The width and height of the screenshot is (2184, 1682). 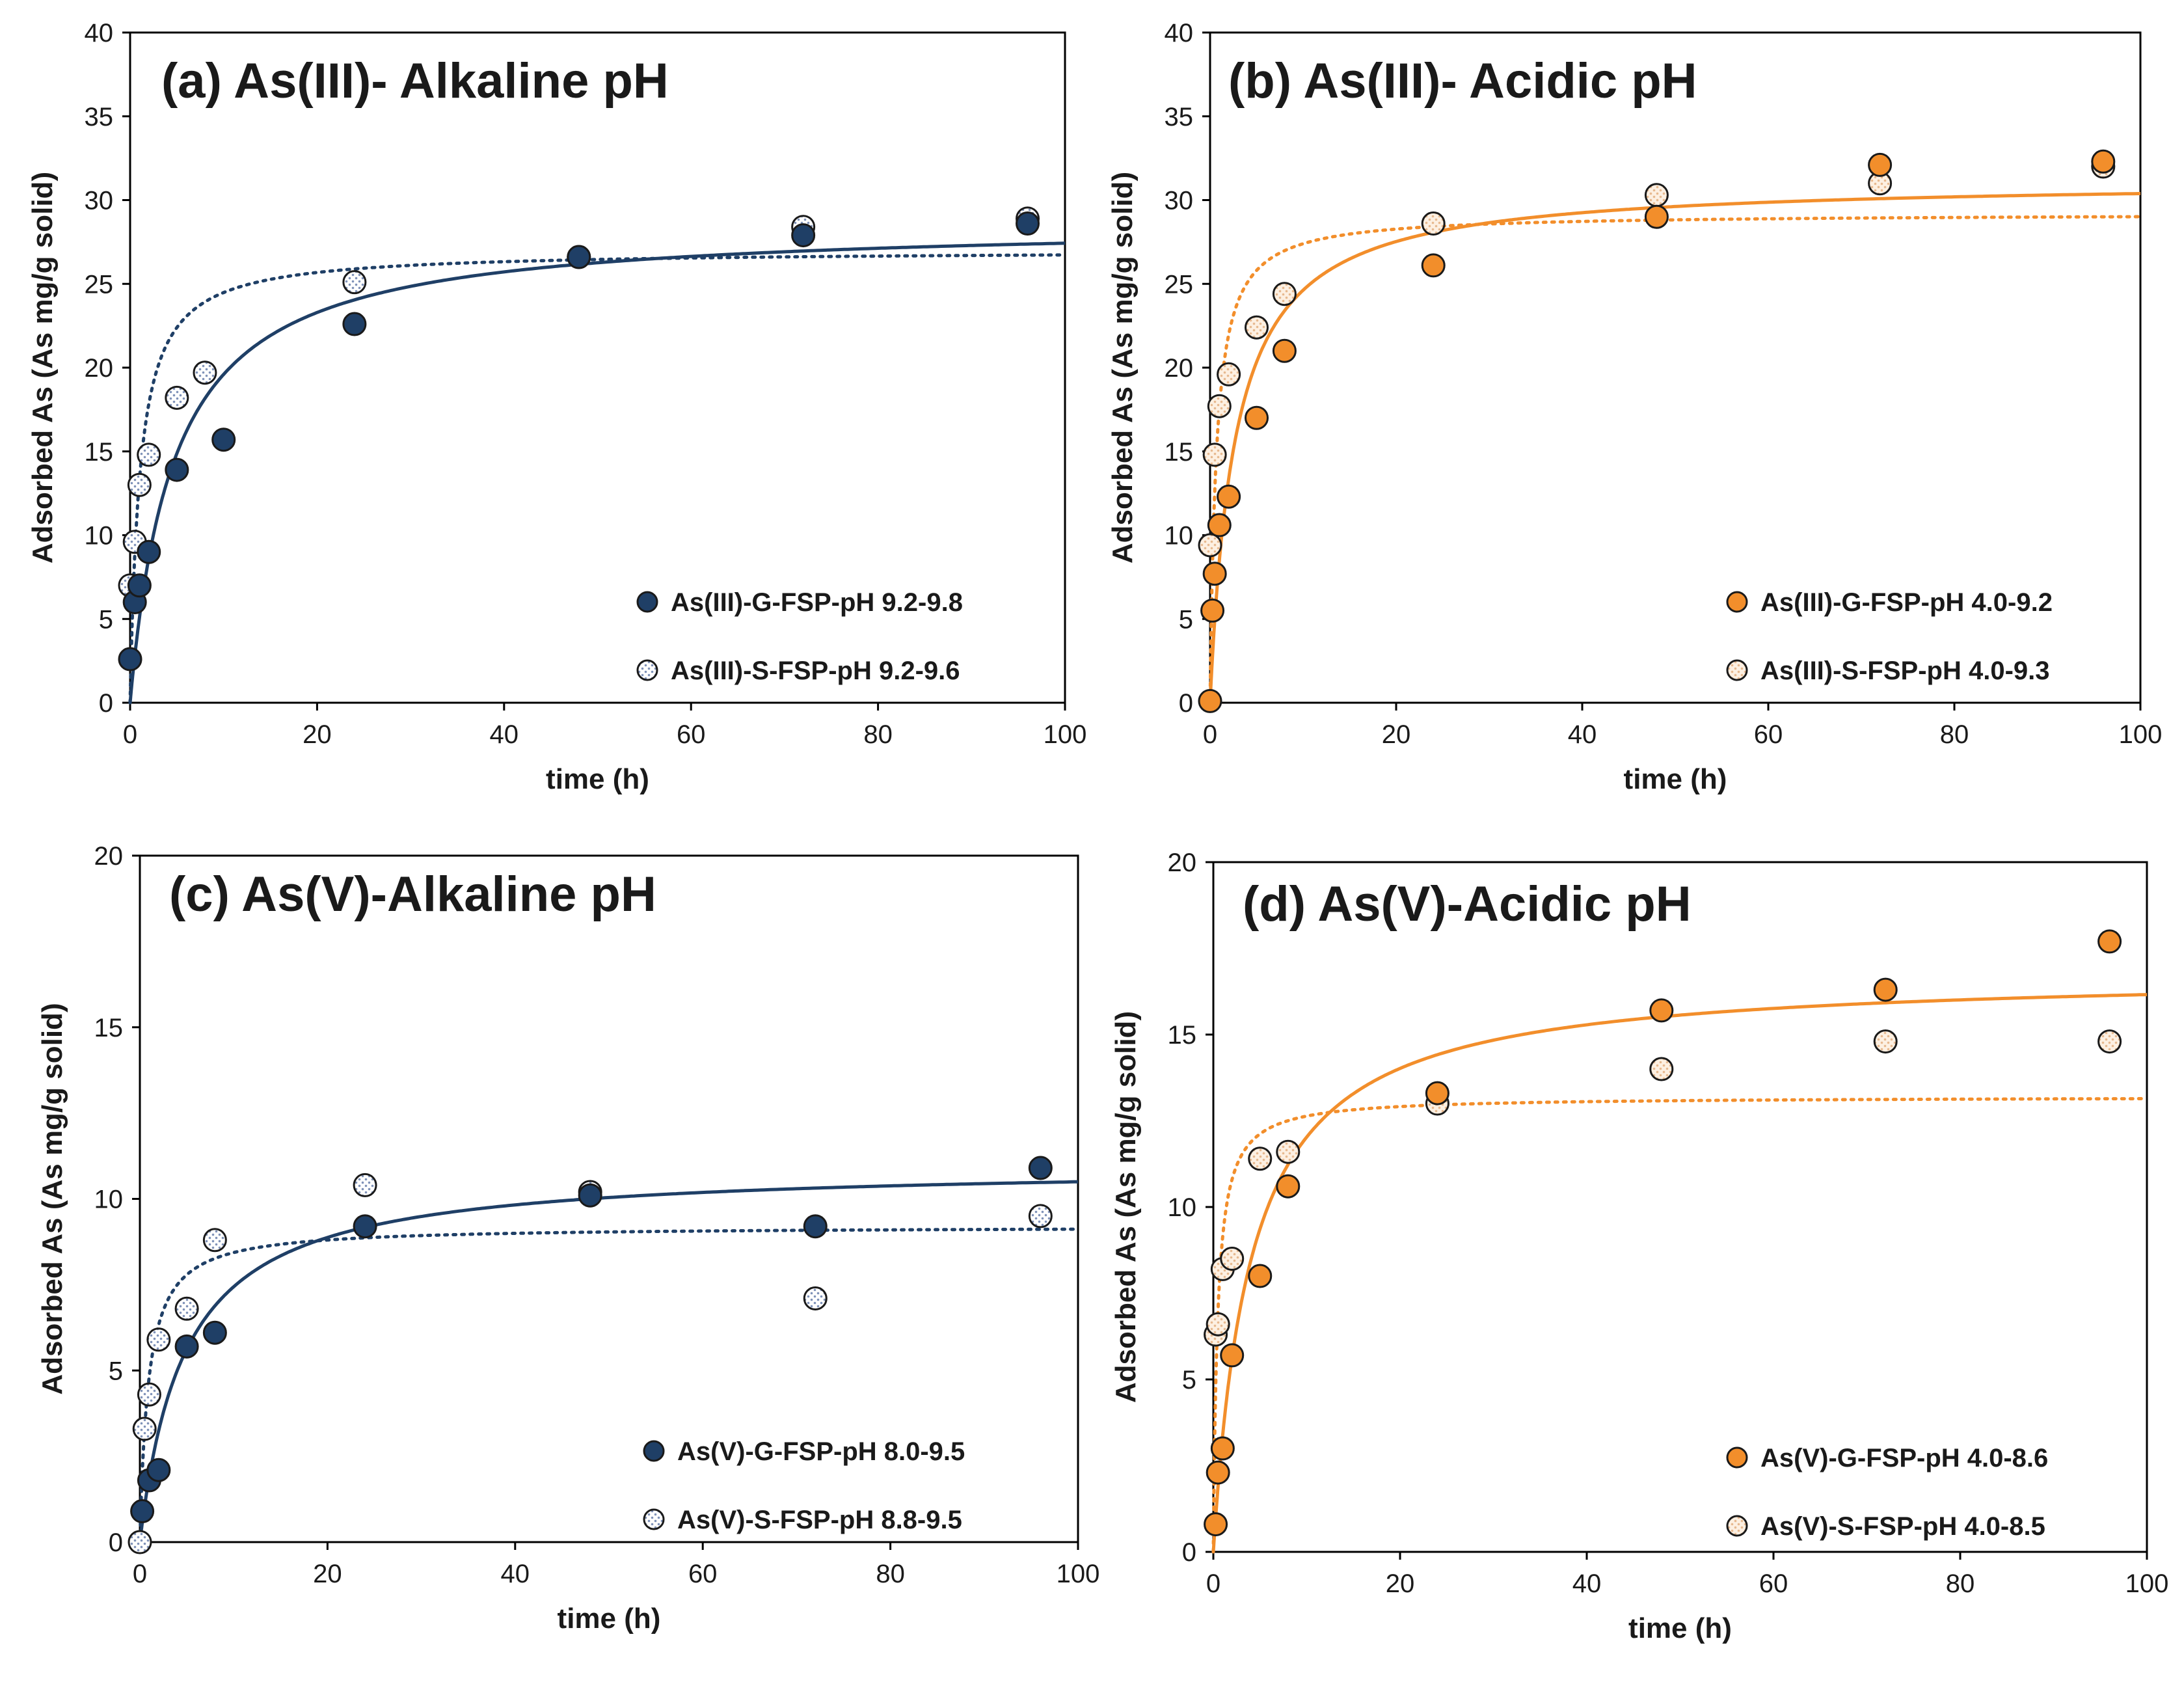 I want to click on y-tick-label: 5, so click(x=116, y=1371).